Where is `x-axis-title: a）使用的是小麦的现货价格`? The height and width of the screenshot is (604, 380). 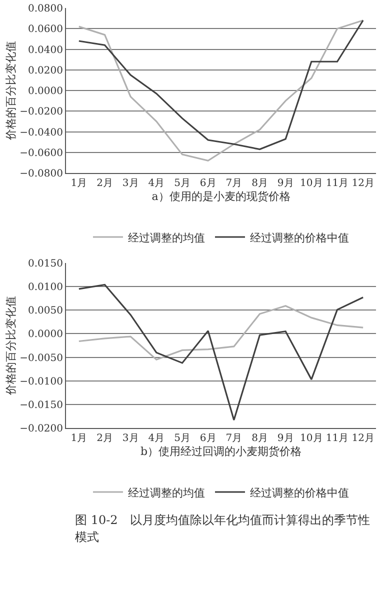 x-axis-title: a）使用的是小麦的现货价格 is located at coordinates (221, 197).